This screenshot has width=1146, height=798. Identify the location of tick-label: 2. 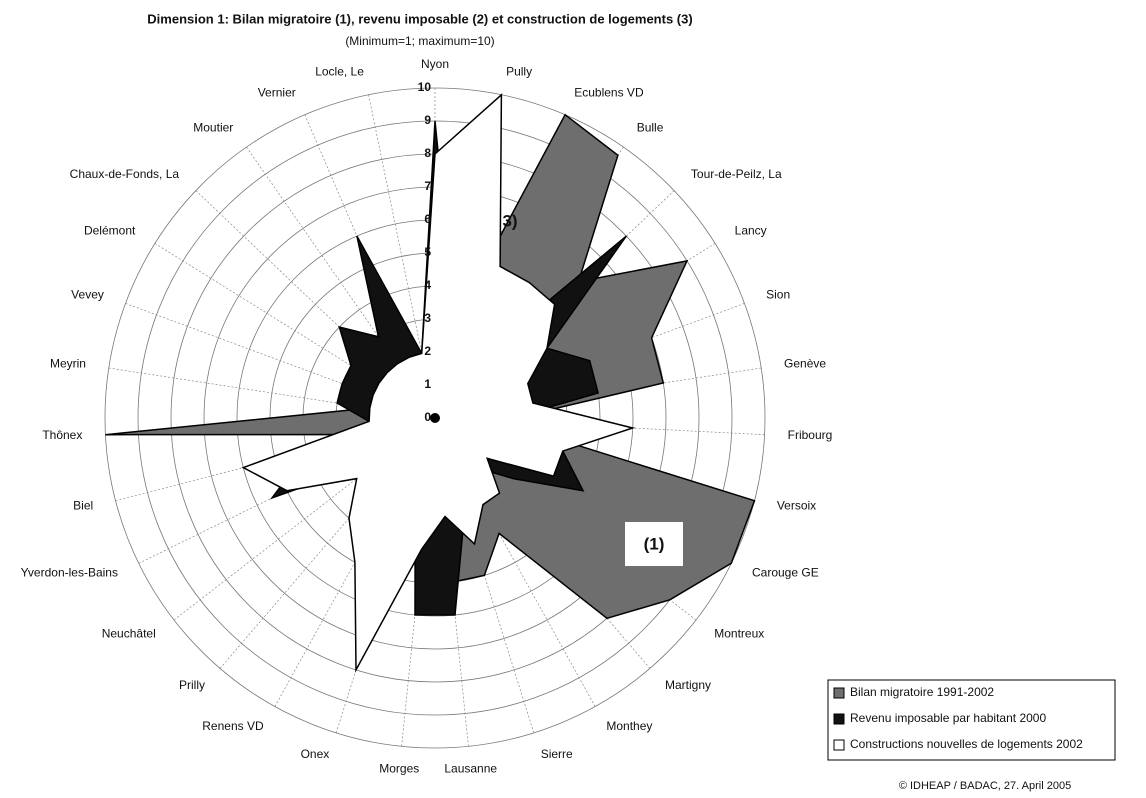
(427, 351).